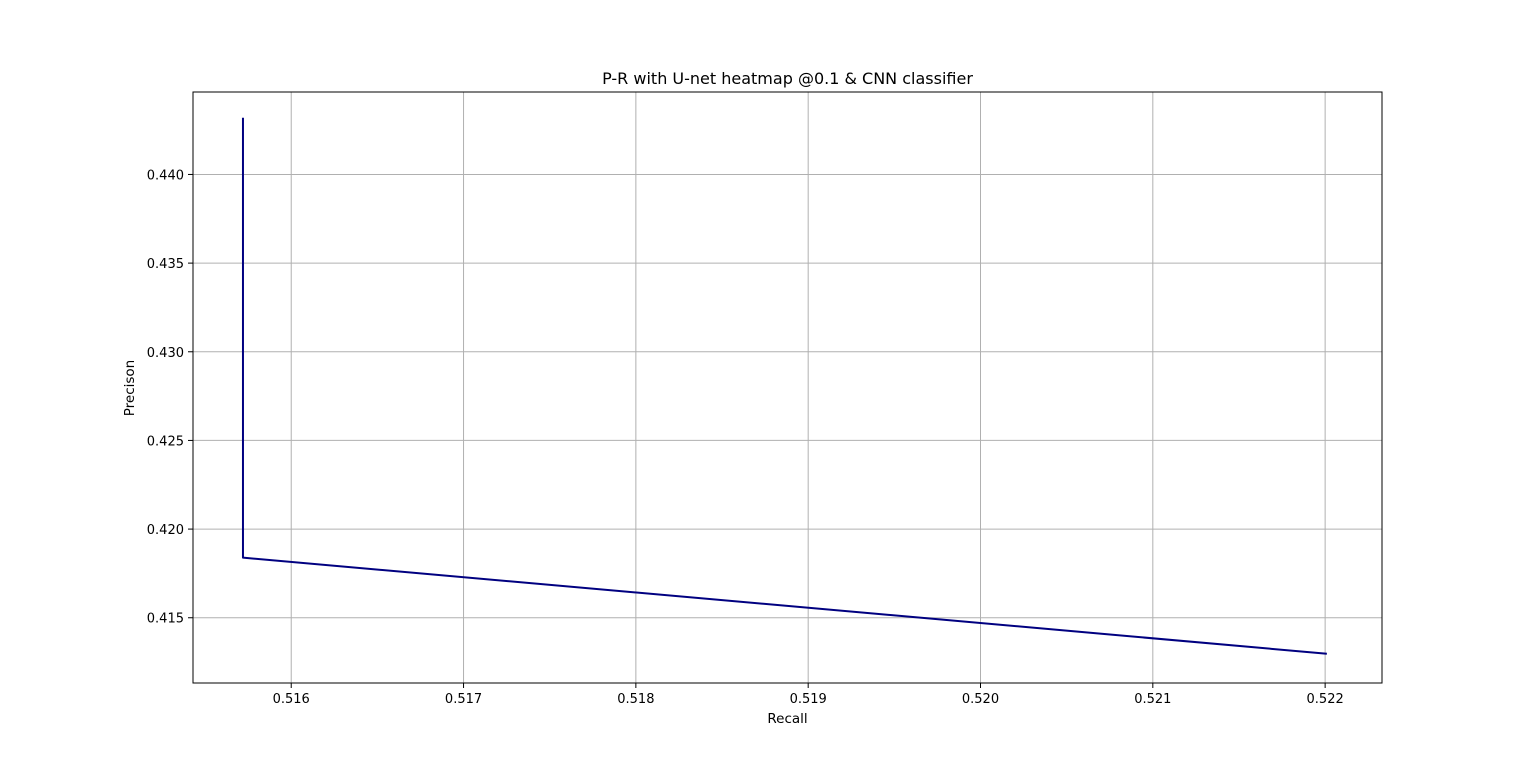 The height and width of the screenshot is (767, 1536). Describe the element at coordinates (165, 619) in the screenshot. I see `y-tick-label: 0.415` at that location.